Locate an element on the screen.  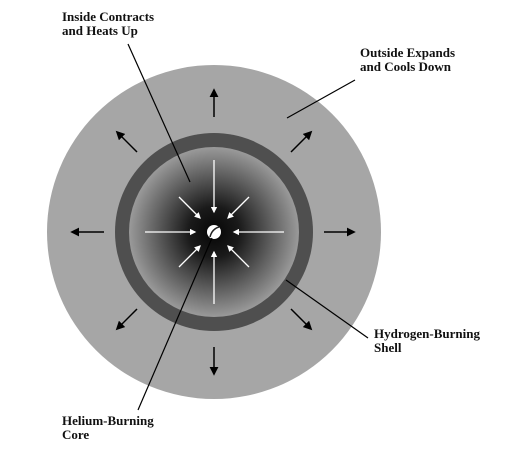
inward-arrows is located at coordinates (214, 232).